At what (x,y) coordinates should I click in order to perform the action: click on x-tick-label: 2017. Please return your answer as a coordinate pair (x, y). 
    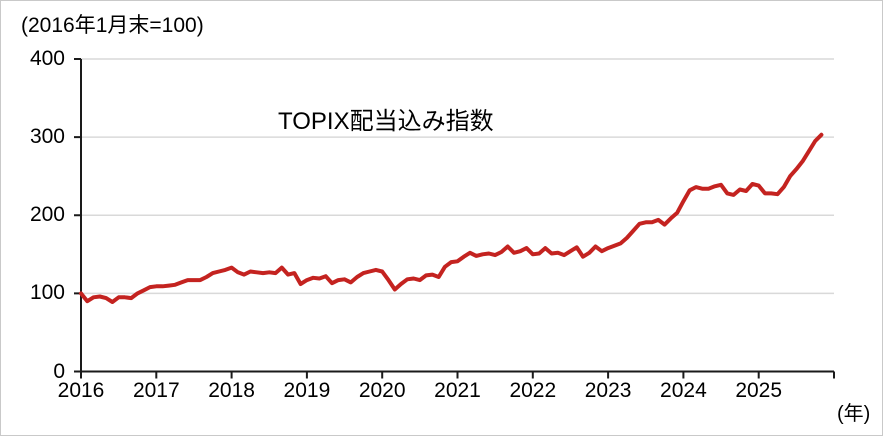
    Looking at the image, I should click on (156, 390).